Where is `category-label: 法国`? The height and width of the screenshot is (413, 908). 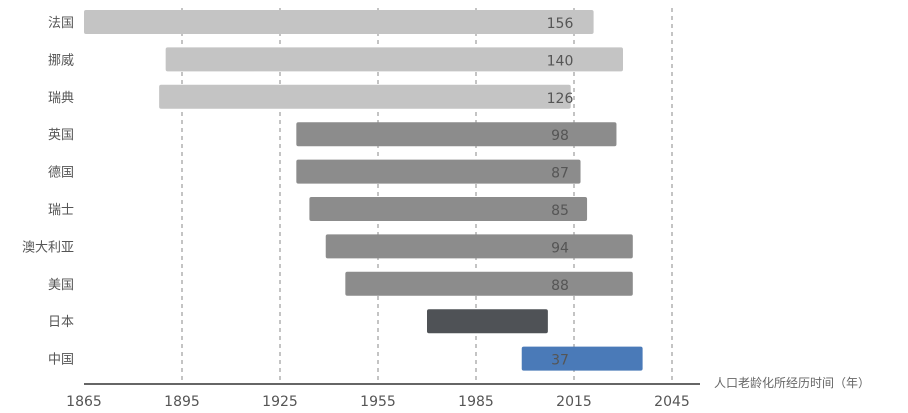 category-label: 法国 is located at coordinates (61, 23).